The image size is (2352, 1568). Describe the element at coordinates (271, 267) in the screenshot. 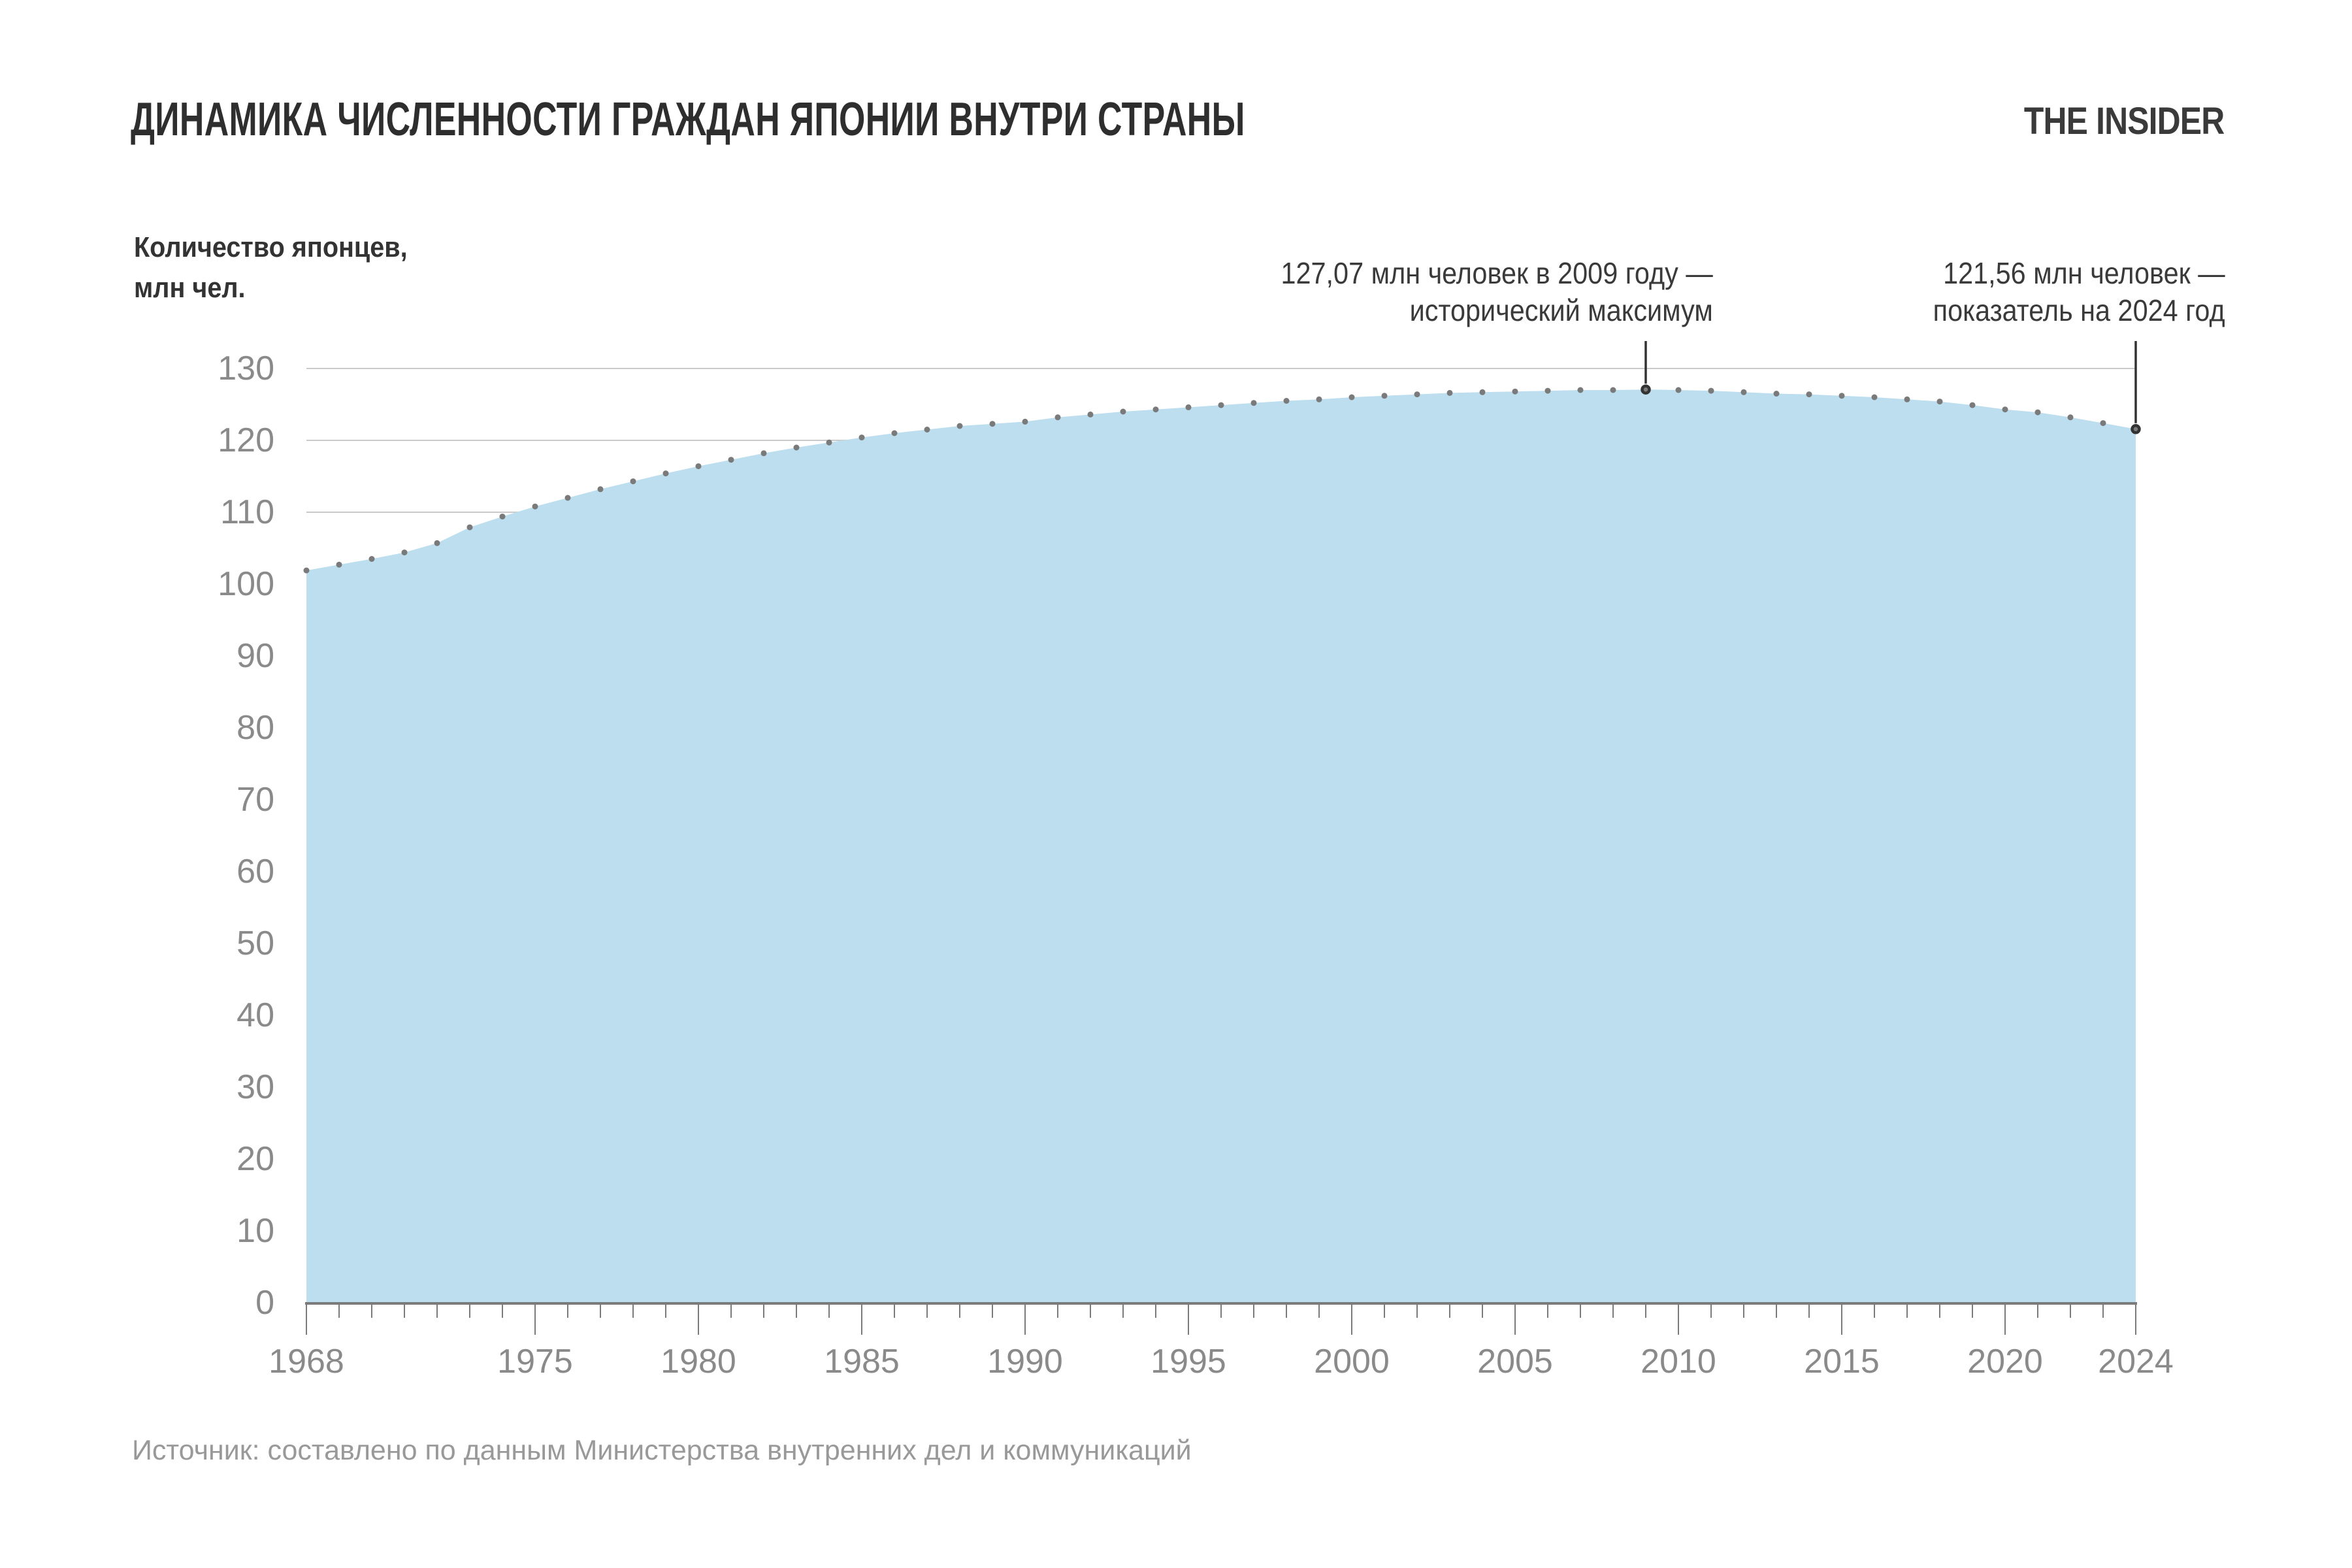

I see `y-axis-title: Количество японцев, млн чел.` at that location.